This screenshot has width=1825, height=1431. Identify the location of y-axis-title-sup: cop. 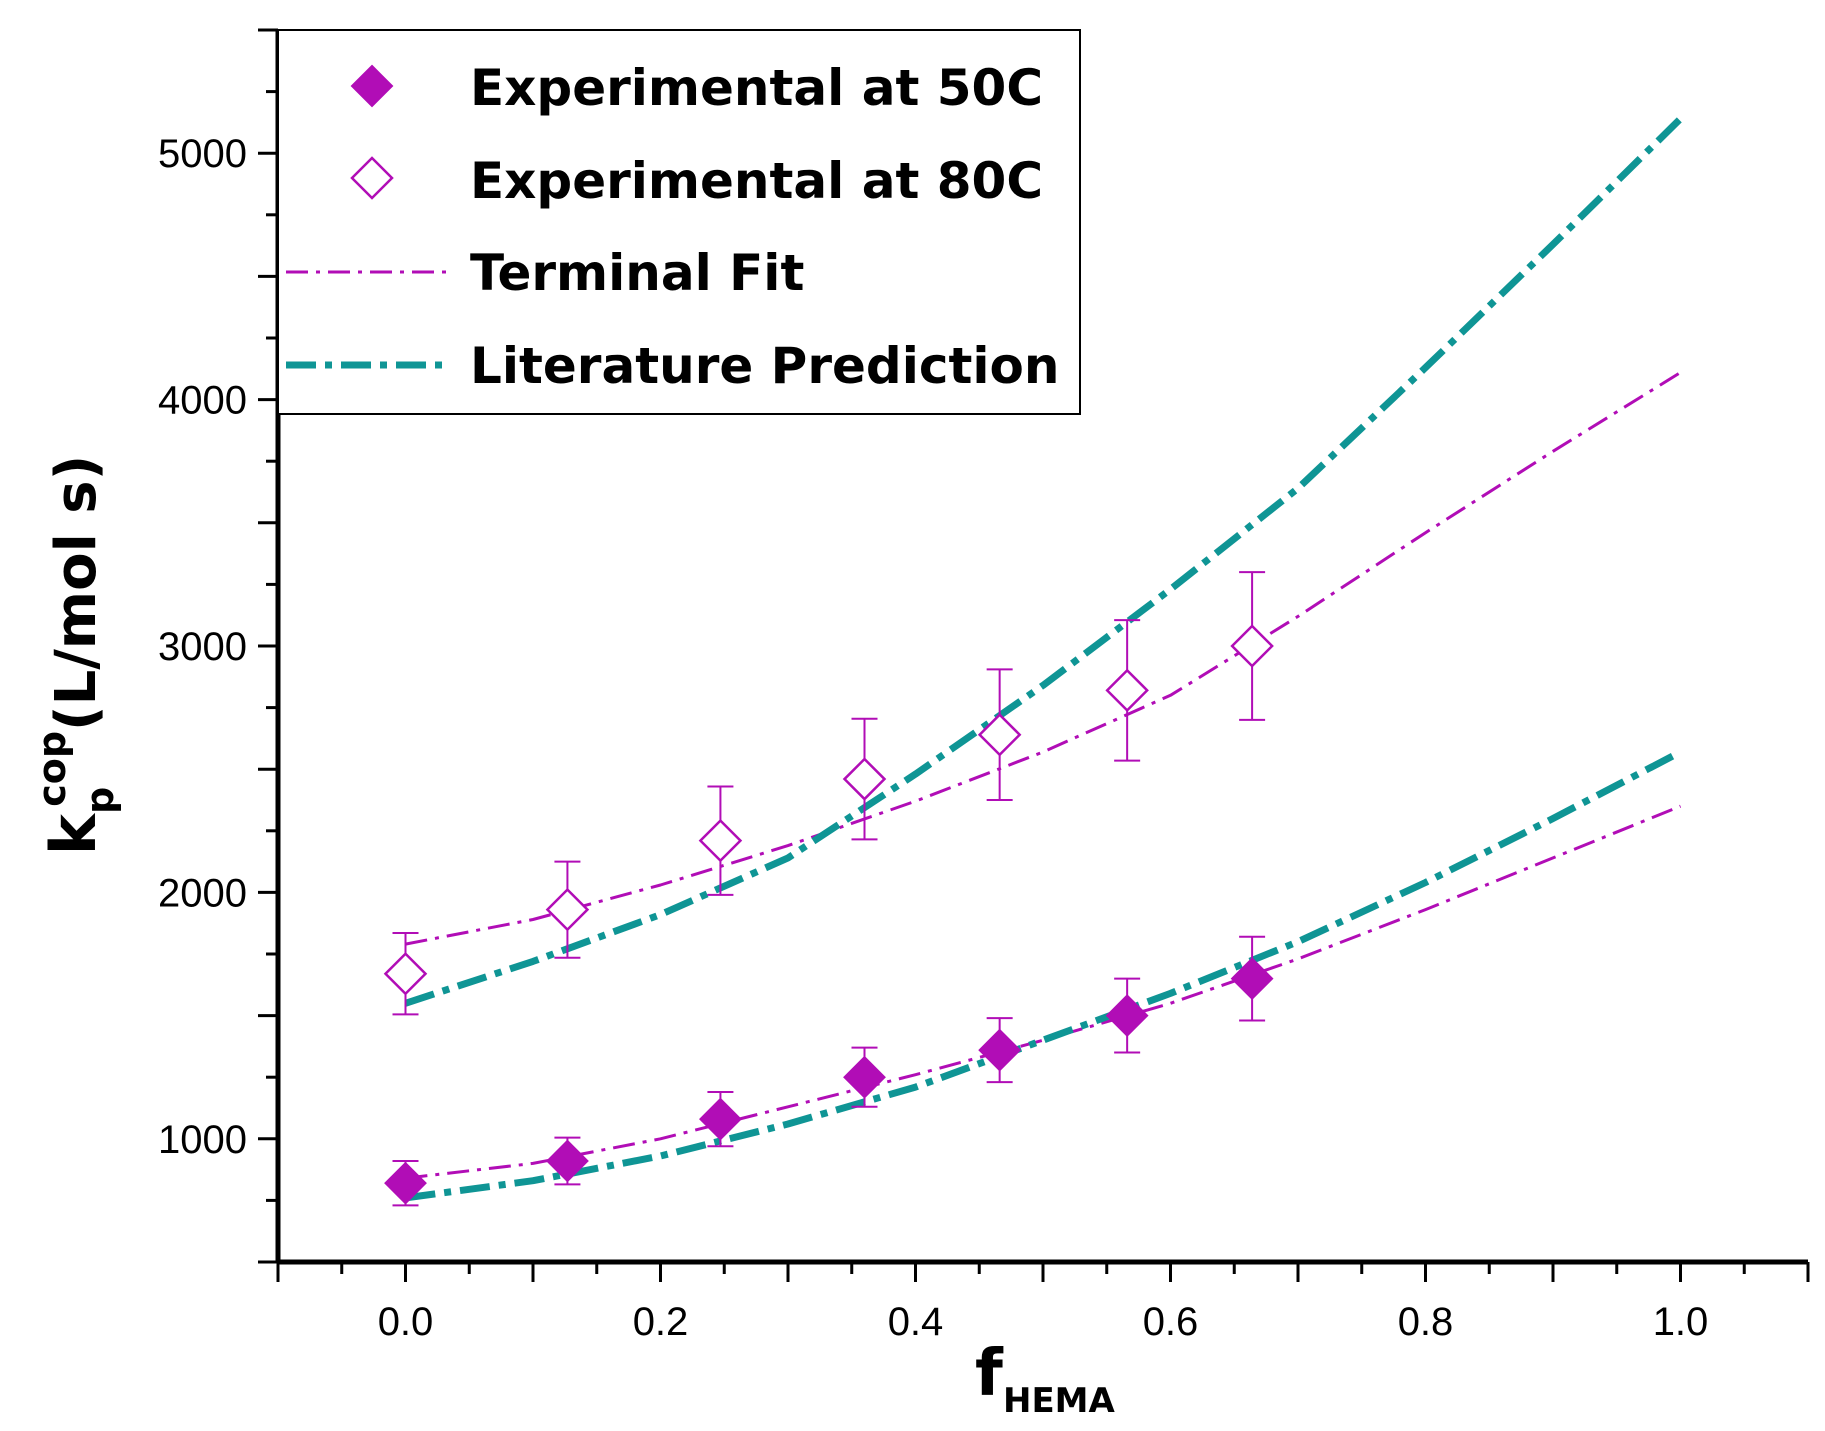
(52, 769).